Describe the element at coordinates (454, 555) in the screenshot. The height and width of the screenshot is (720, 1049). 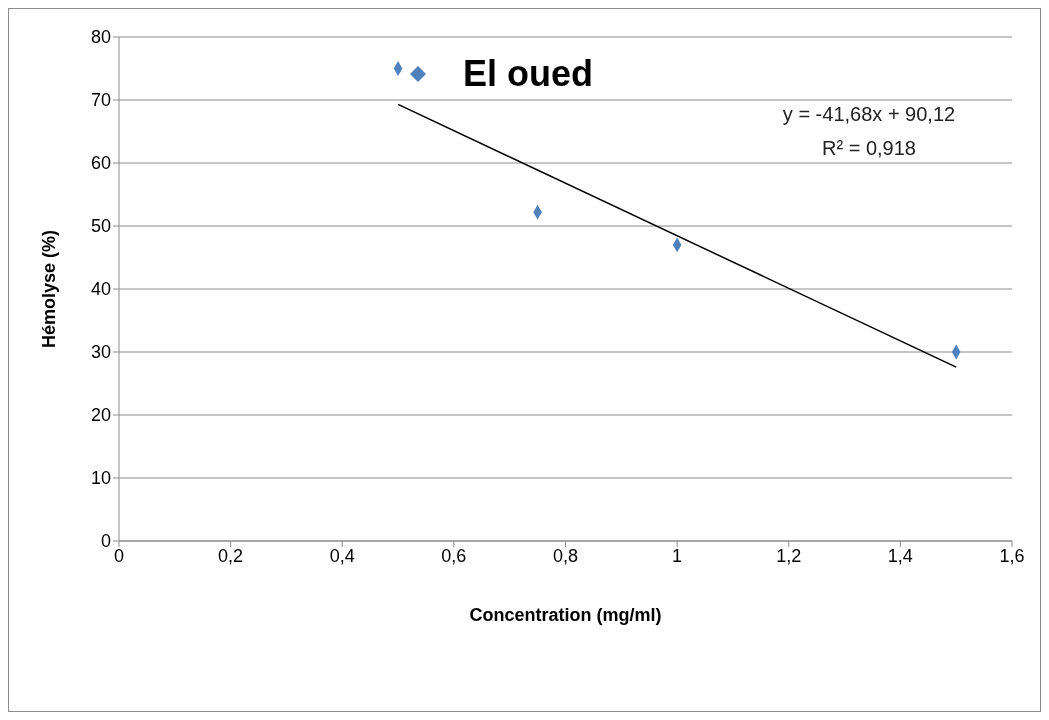
I see `x-tick-label: 0,6` at that location.